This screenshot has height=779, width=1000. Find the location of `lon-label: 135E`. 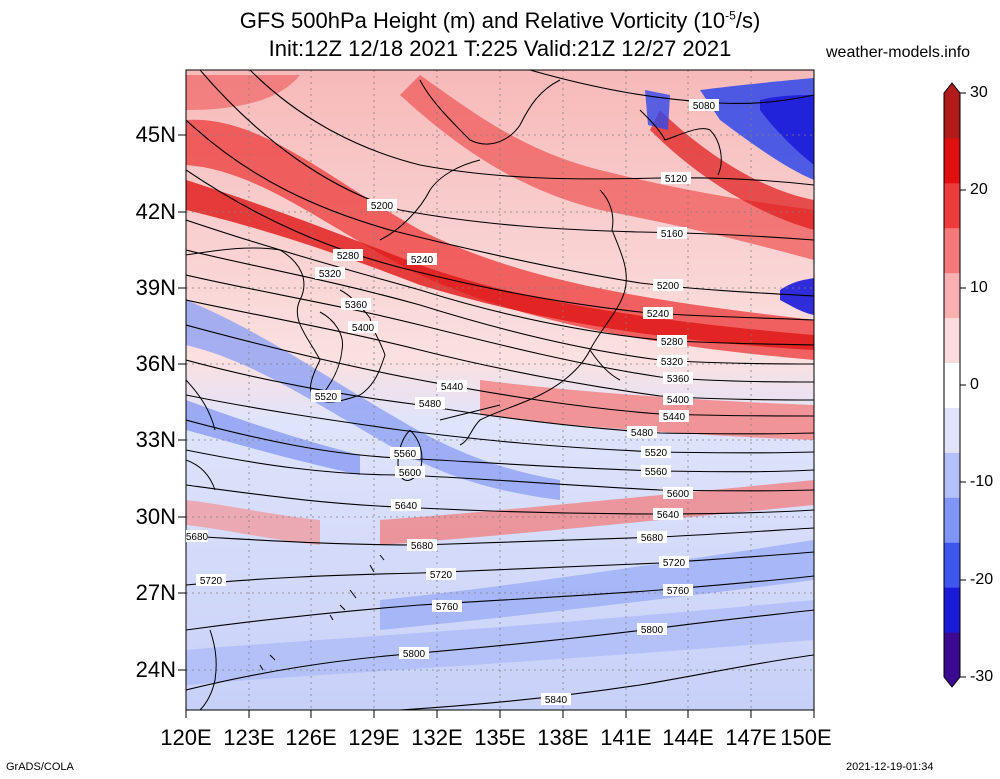

lon-label: 135E is located at coordinates (500, 737).